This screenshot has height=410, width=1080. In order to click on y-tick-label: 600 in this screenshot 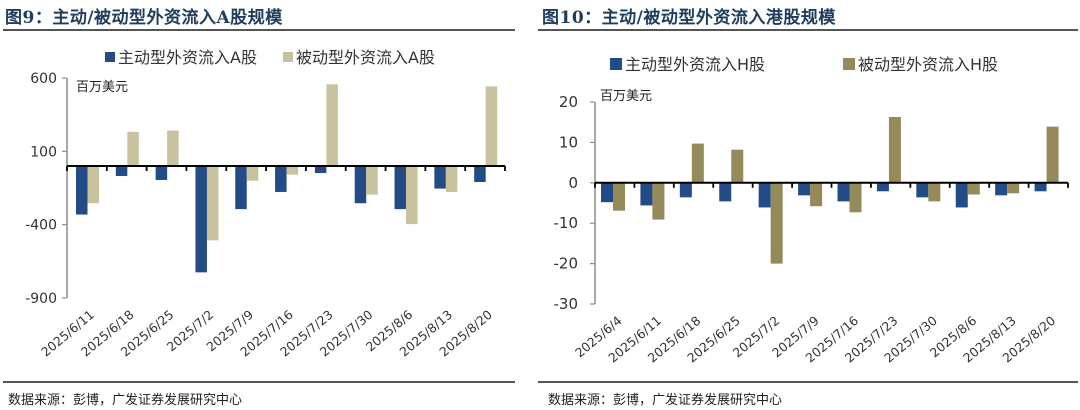, I will do `click(43, 79)`.